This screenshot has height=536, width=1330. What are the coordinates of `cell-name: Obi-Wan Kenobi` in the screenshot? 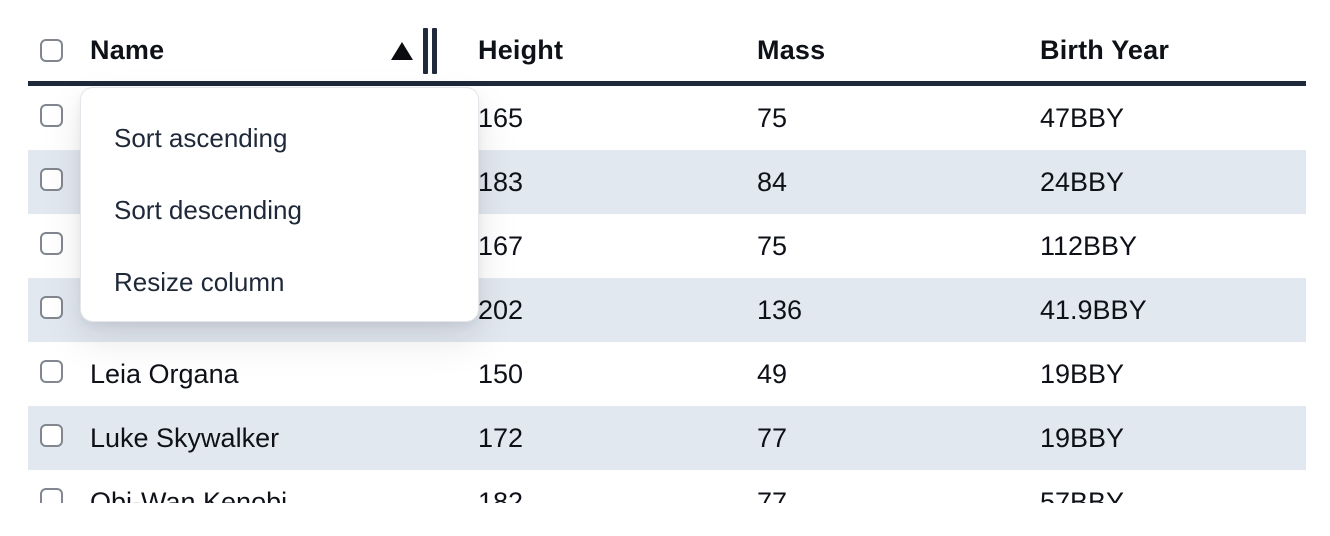 It's located at (189, 495).